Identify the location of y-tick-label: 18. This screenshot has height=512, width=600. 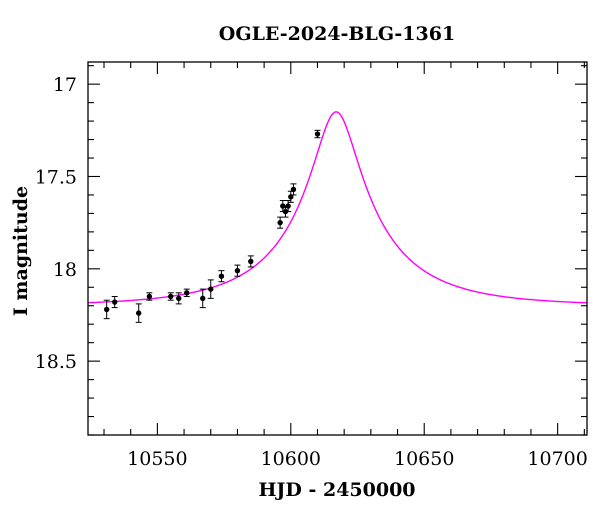
(65, 270).